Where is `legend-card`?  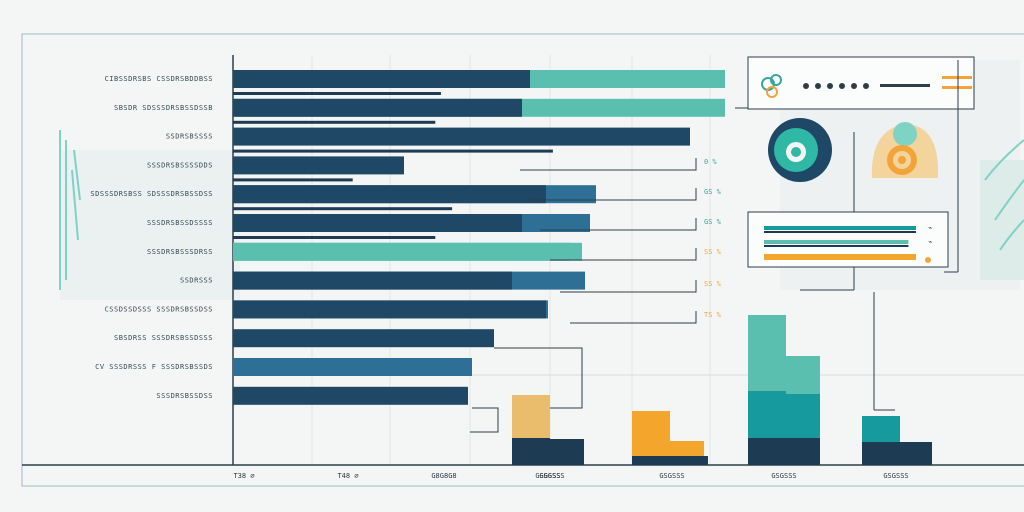 legend-card is located at coordinates (855, 164).